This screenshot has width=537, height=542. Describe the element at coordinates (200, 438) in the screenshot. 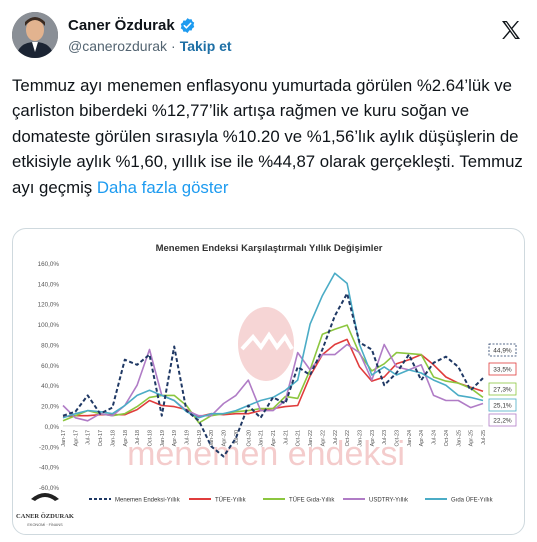

I see `x-tick-label: Oct-19` at that location.